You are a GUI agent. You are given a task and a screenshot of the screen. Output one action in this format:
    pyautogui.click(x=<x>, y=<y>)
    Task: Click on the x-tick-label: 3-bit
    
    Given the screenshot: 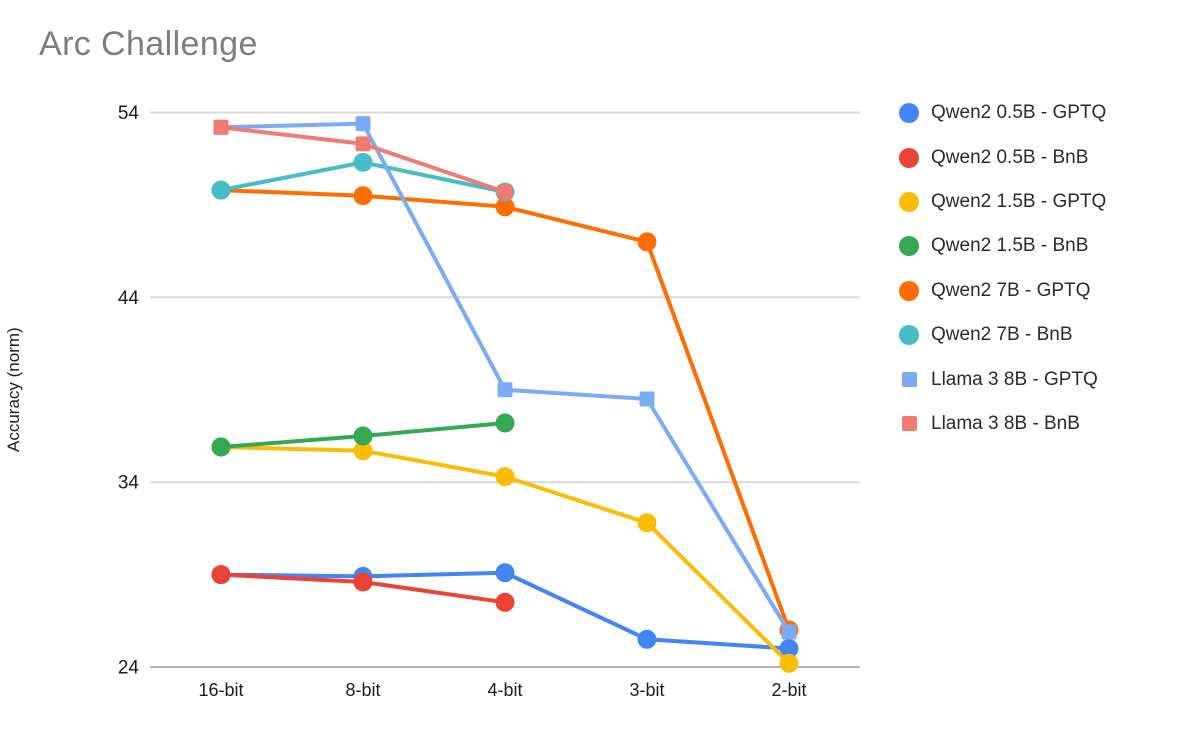 What is the action you would take?
    pyautogui.click(x=646, y=690)
    